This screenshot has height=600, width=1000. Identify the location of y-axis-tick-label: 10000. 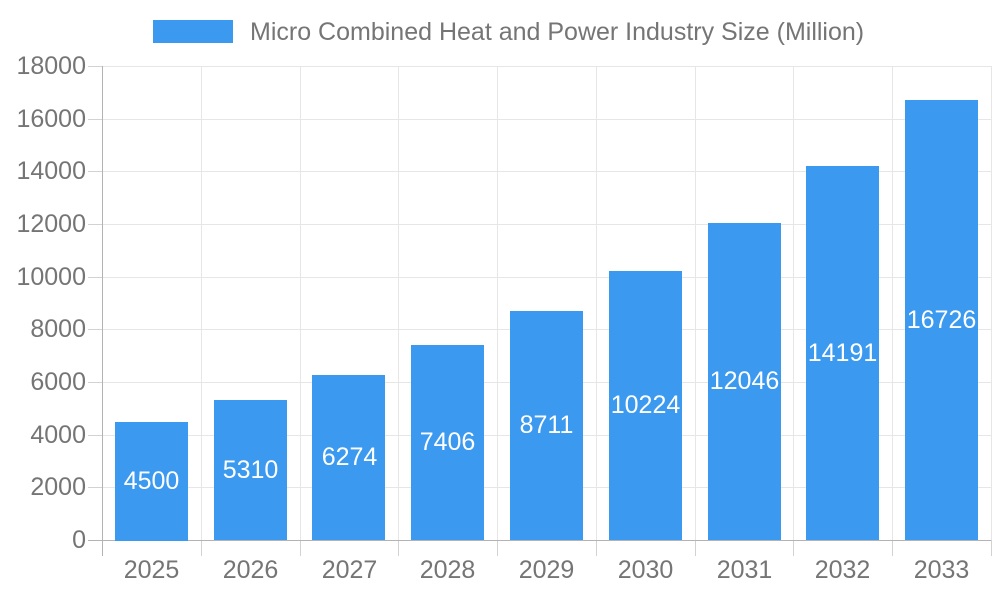
(51, 277).